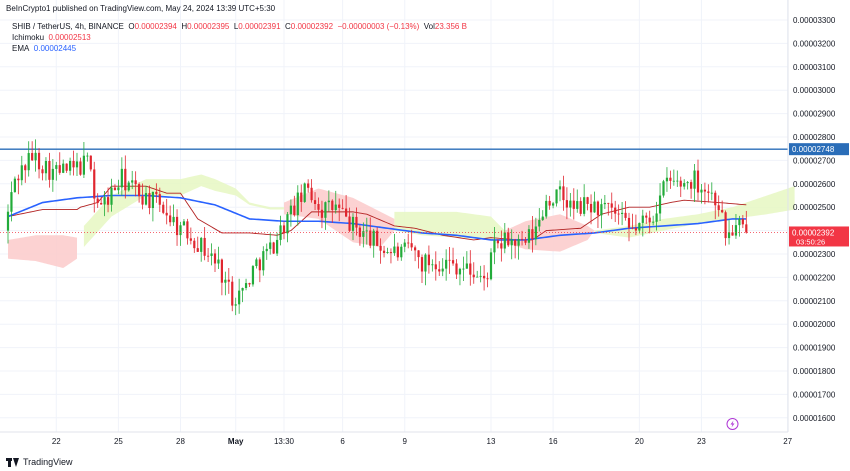  Describe the element at coordinates (814, 348) in the screenshot. I see `price-tick-label: 0.00001900` at that location.